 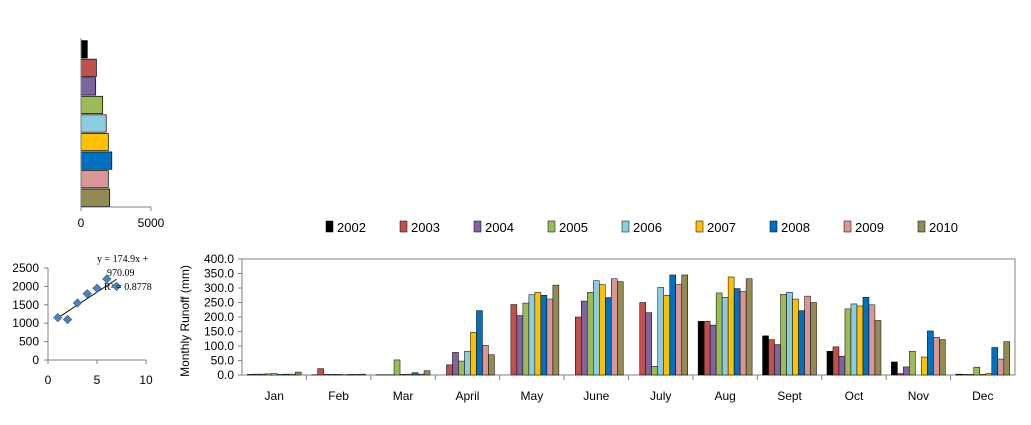 What do you see at coordinates (151, 223) in the screenshot?
I see `hbar-x-tick-label: 5000` at bounding box center [151, 223].